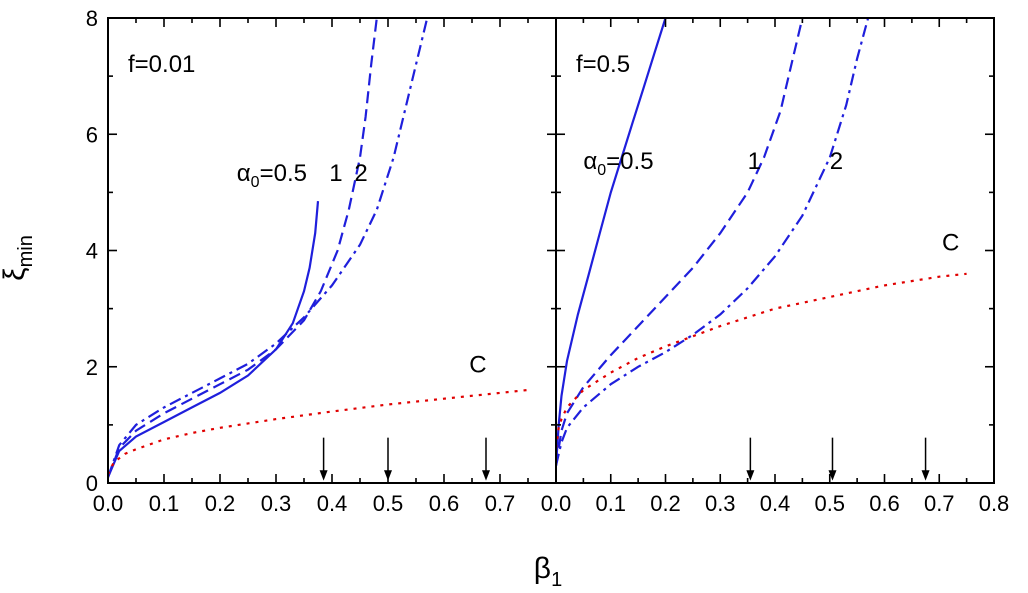 The width and height of the screenshot is (1028, 593). What do you see at coordinates (92, 134) in the screenshot?
I see `y-tick-label: 6` at bounding box center [92, 134].